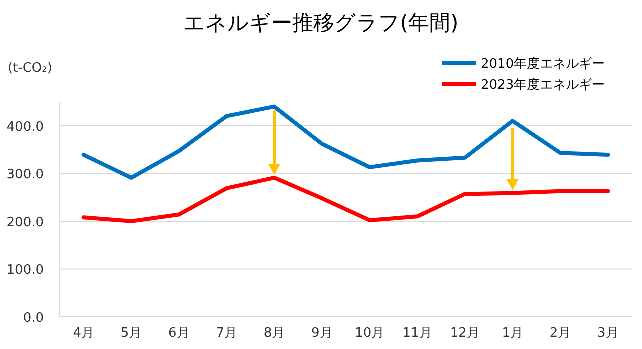 The width and height of the screenshot is (642, 349). What do you see at coordinates (513, 333) in the screenshot?
I see `x-tick-label: 1月` at bounding box center [513, 333].